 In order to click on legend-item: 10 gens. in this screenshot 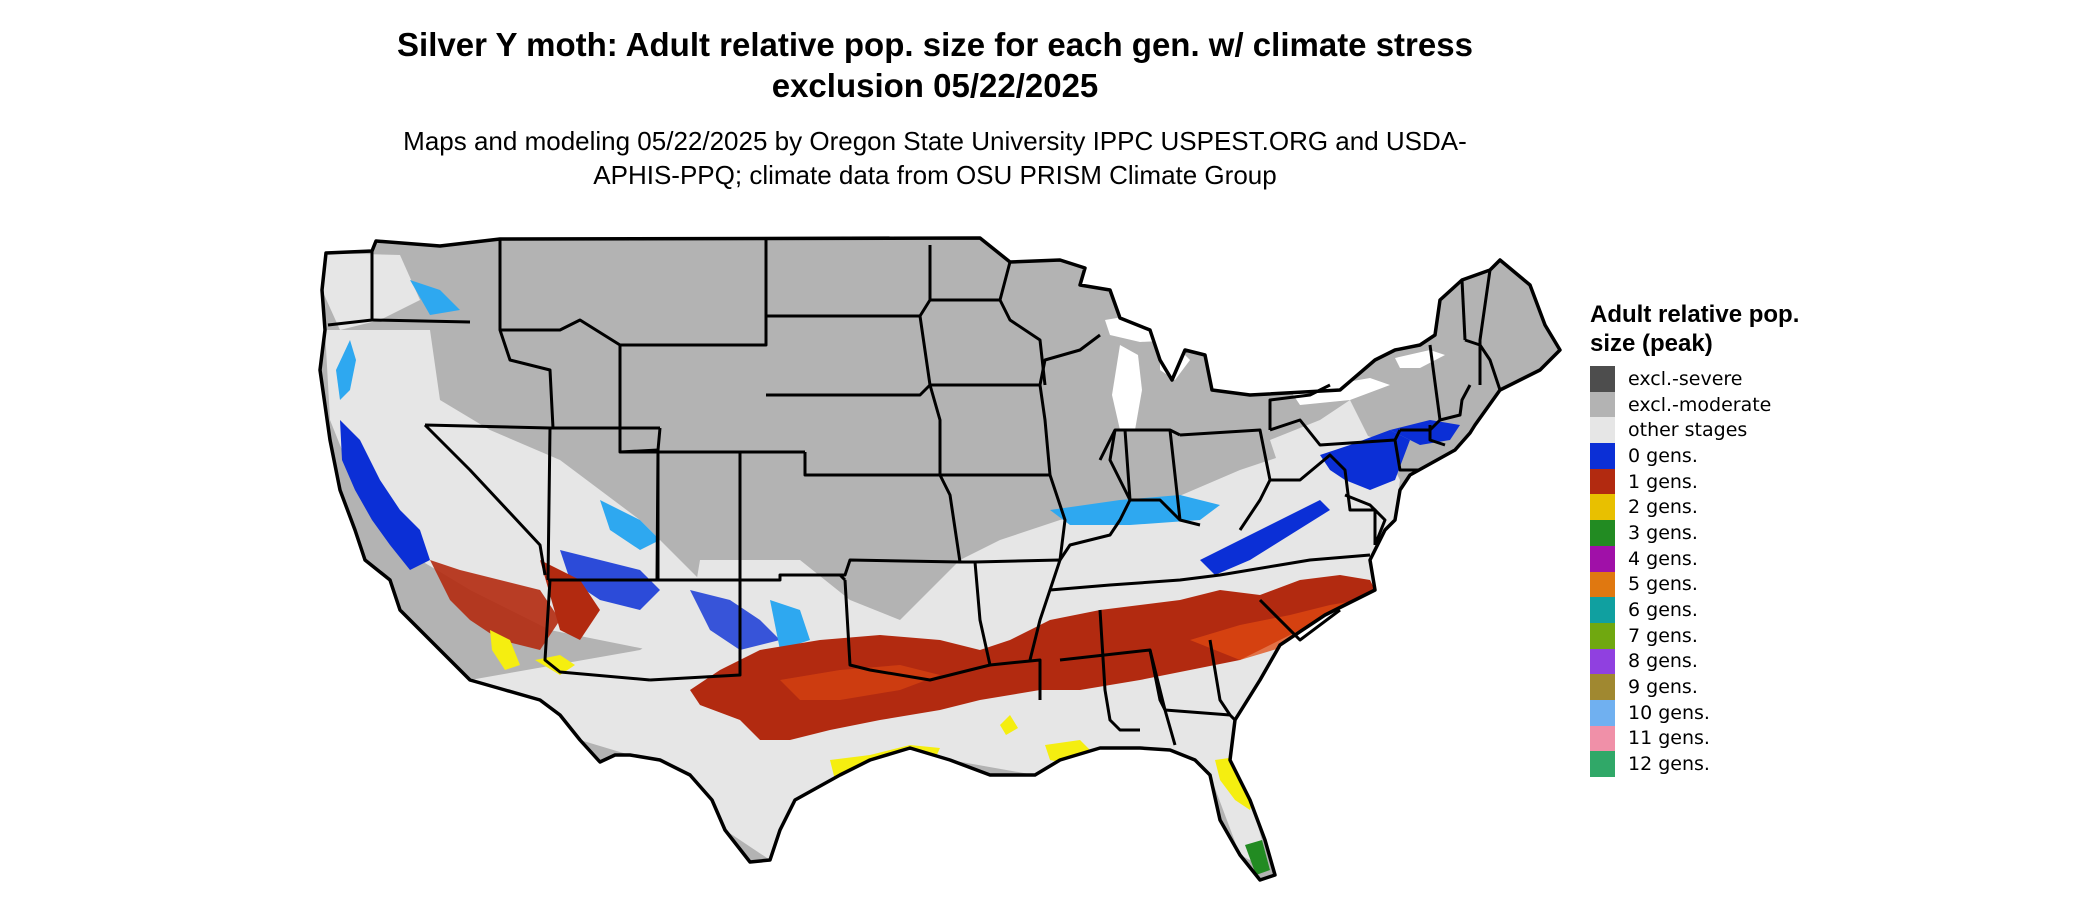, I will do `click(1710, 712)`.